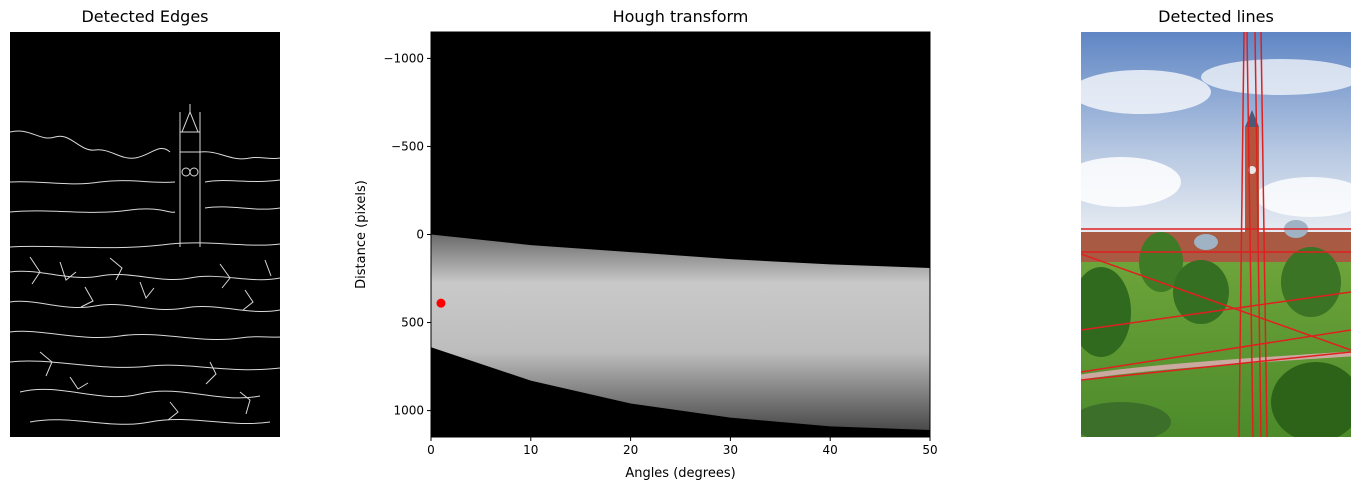  What do you see at coordinates (630, 450) in the screenshot?
I see `x-tick-label: 20` at bounding box center [630, 450].